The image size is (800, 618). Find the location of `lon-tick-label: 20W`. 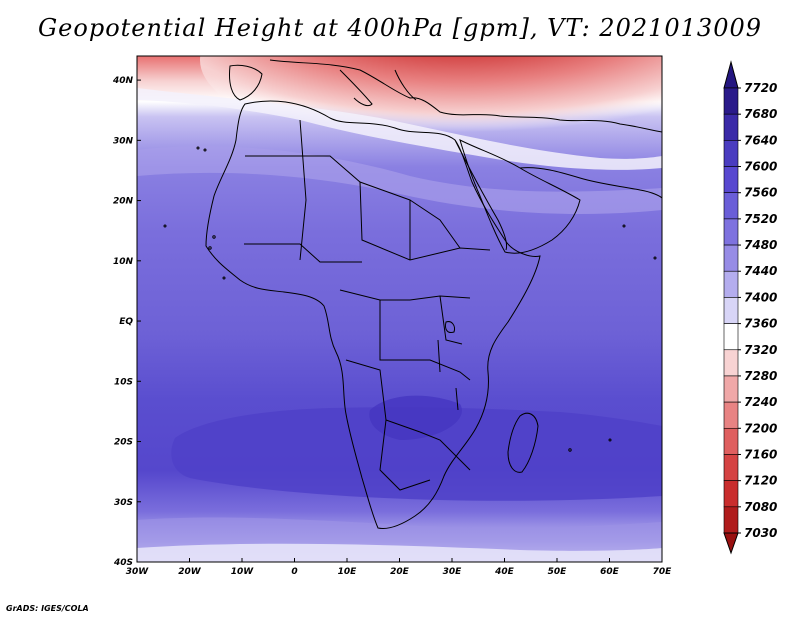

lon-tick-label: 20W is located at coordinates (190, 572).